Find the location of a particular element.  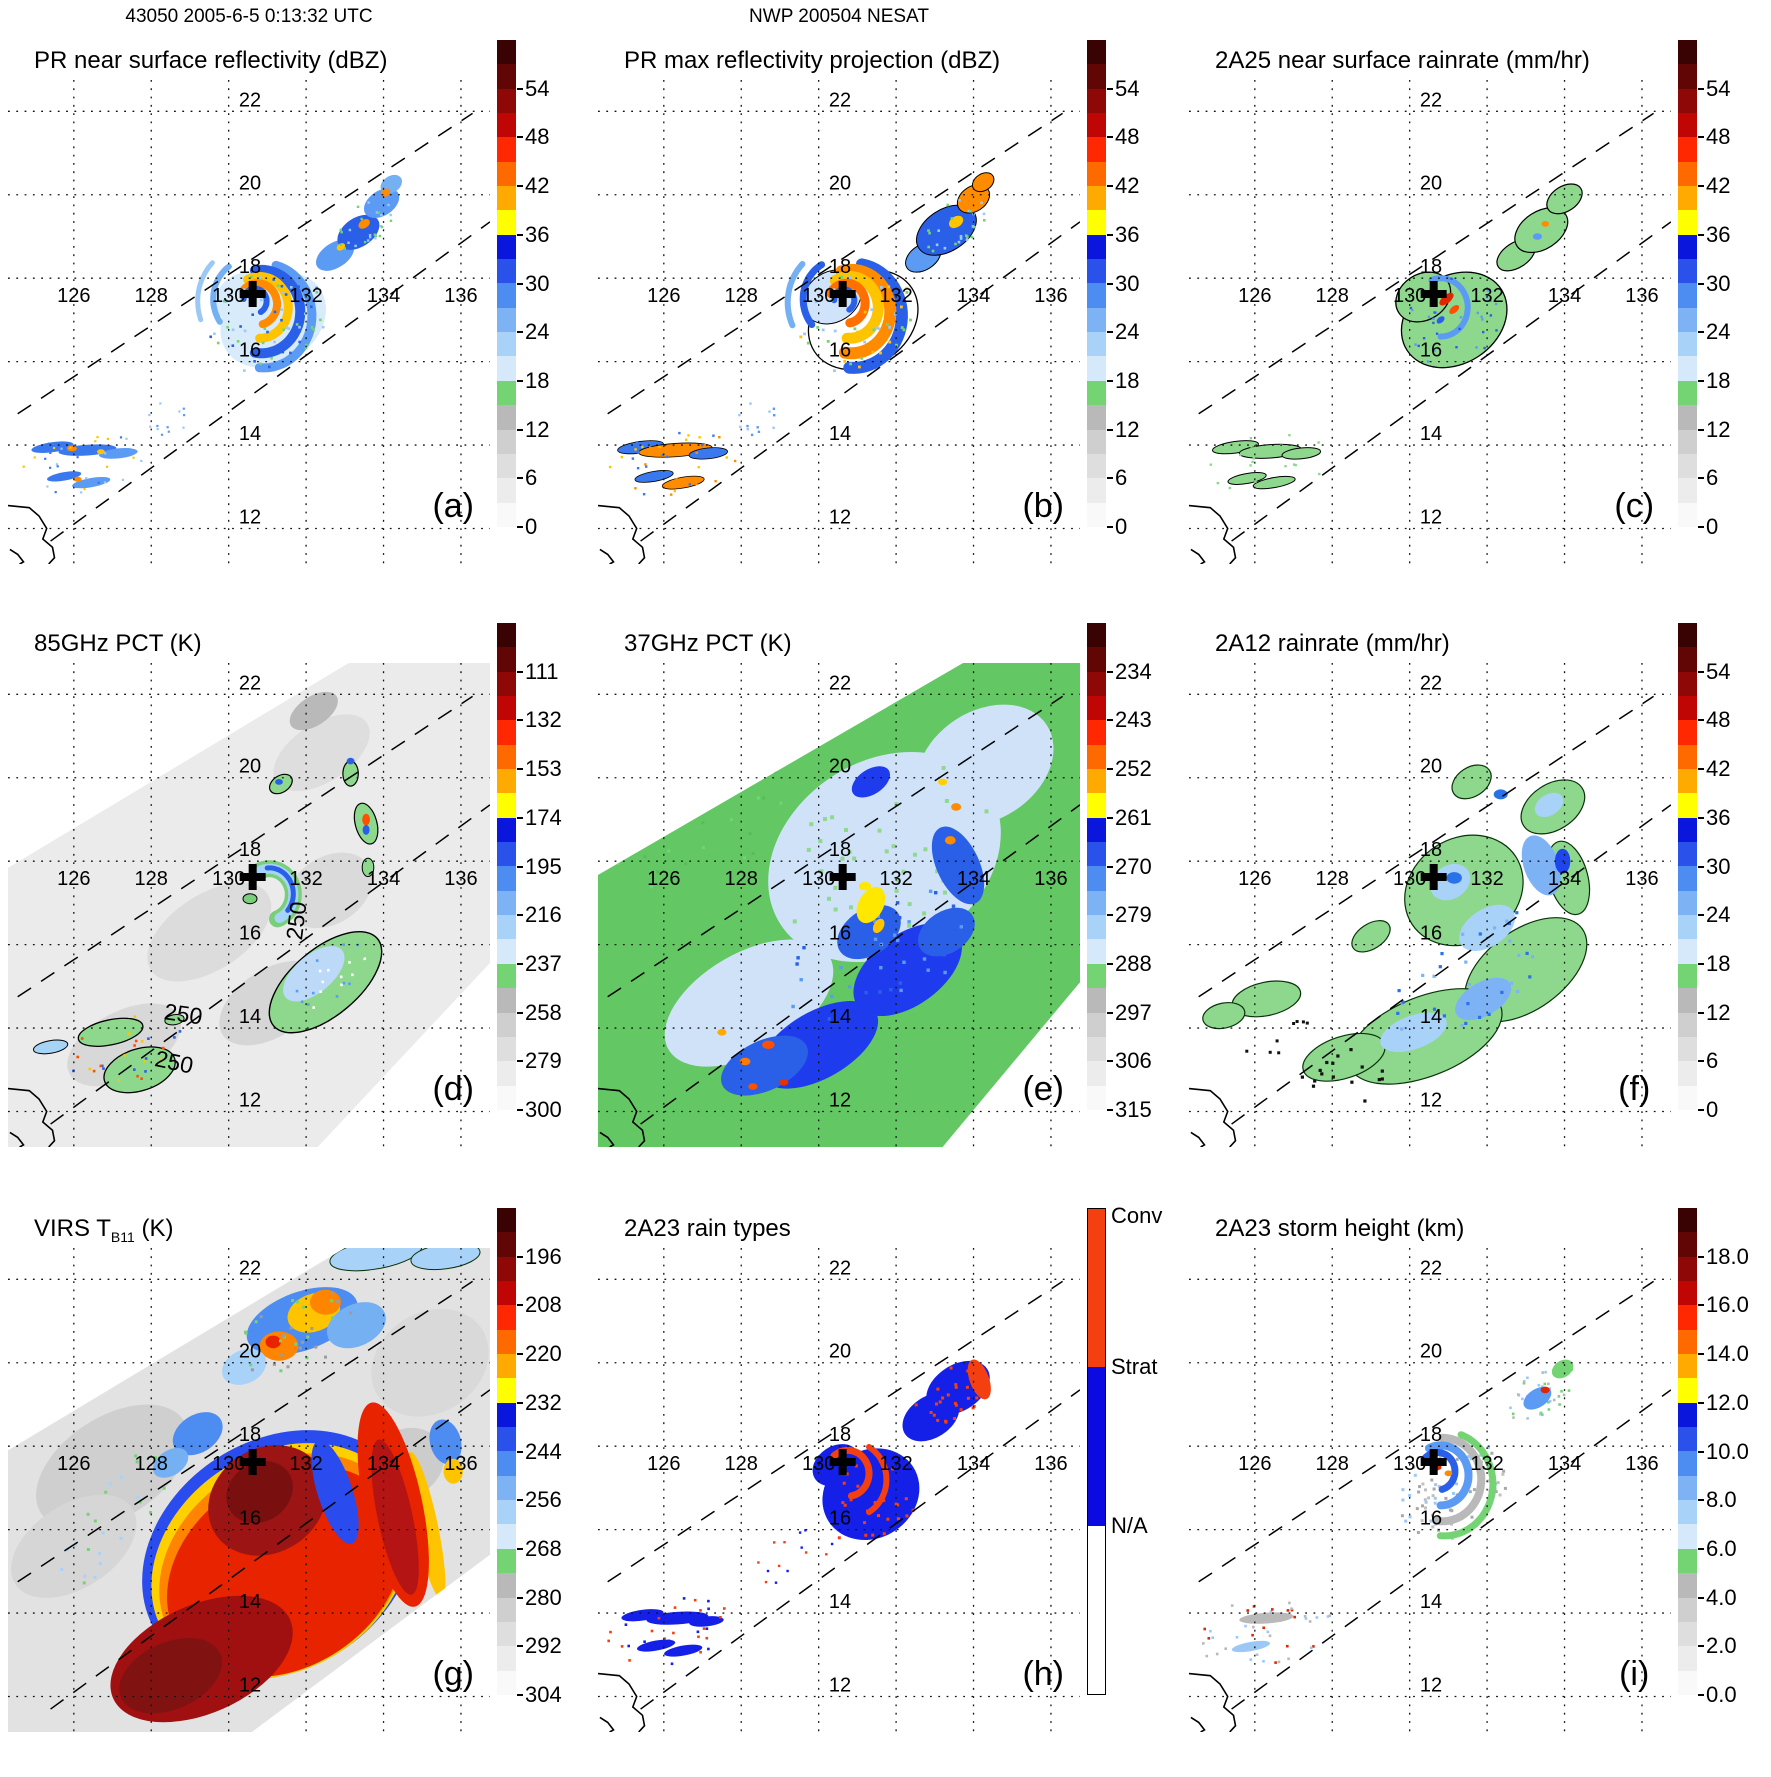

colorbar-tick-label: 6 is located at coordinates (1712, 478).